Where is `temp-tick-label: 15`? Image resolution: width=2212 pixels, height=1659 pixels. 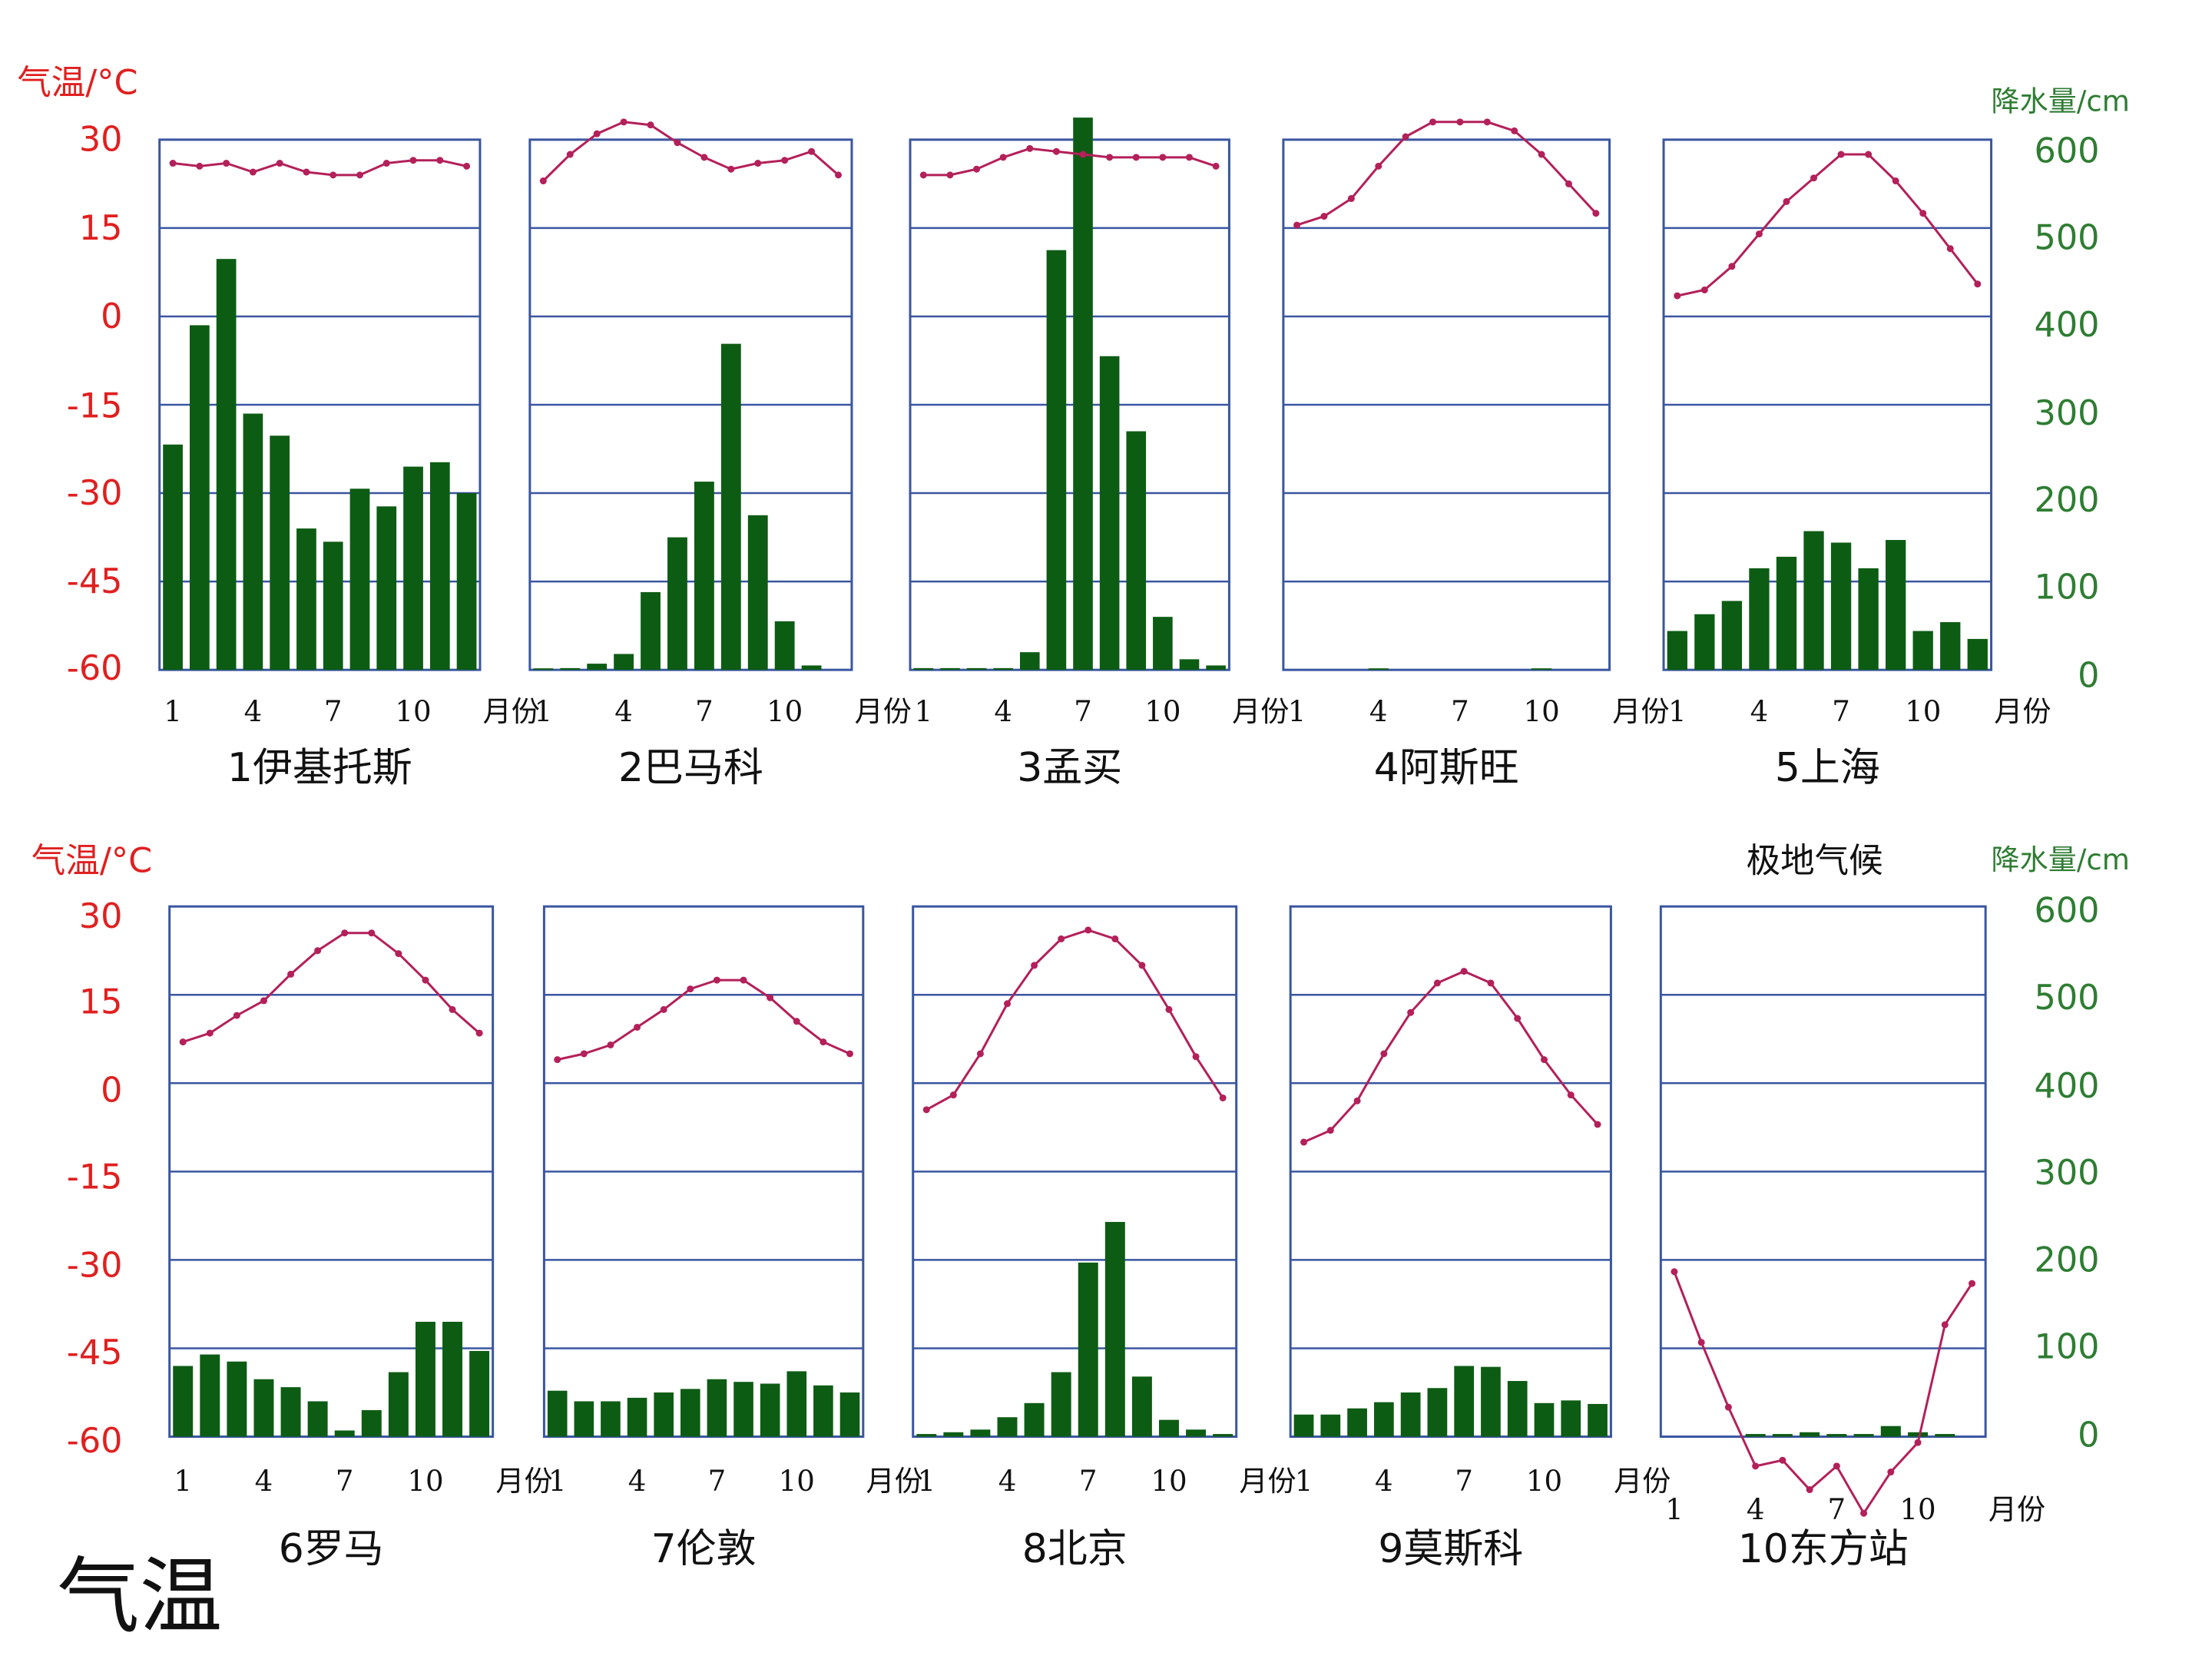 temp-tick-label: 15 is located at coordinates (101, 1002).